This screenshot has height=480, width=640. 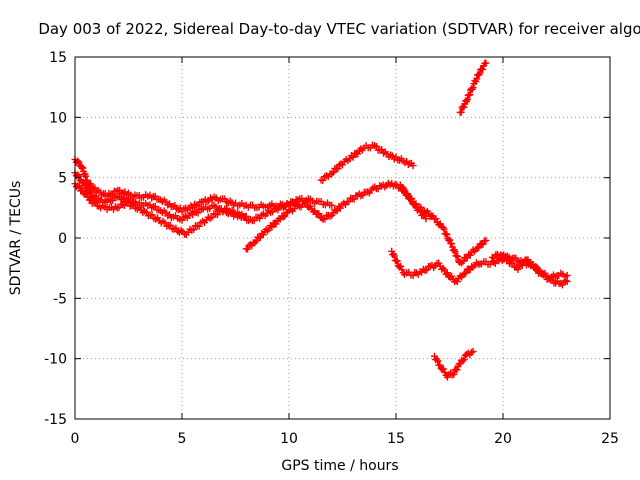 I want to click on x-tick-label: 15, so click(x=396, y=439).